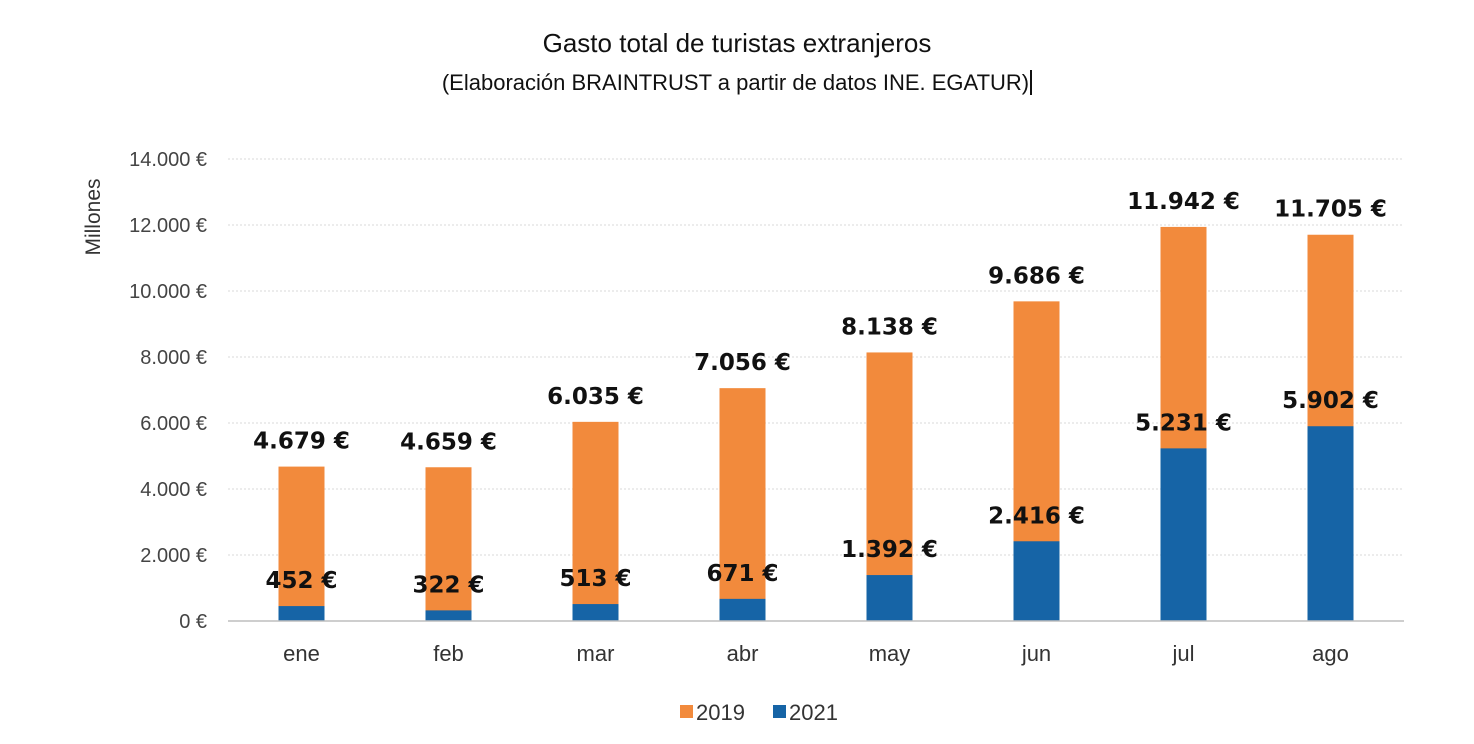 The image size is (1474, 744). What do you see at coordinates (686, 711) in the screenshot?
I see `legend-swatch-2019` at bounding box center [686, 711].